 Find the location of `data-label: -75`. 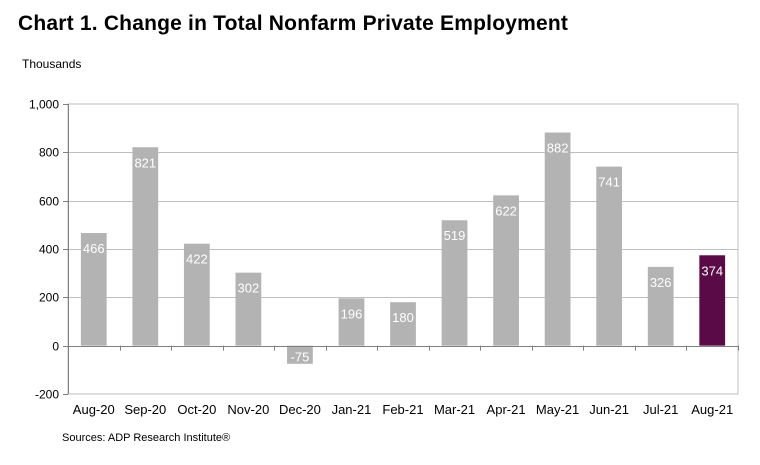

data-label: -75 is located at coordinates (300, 357).